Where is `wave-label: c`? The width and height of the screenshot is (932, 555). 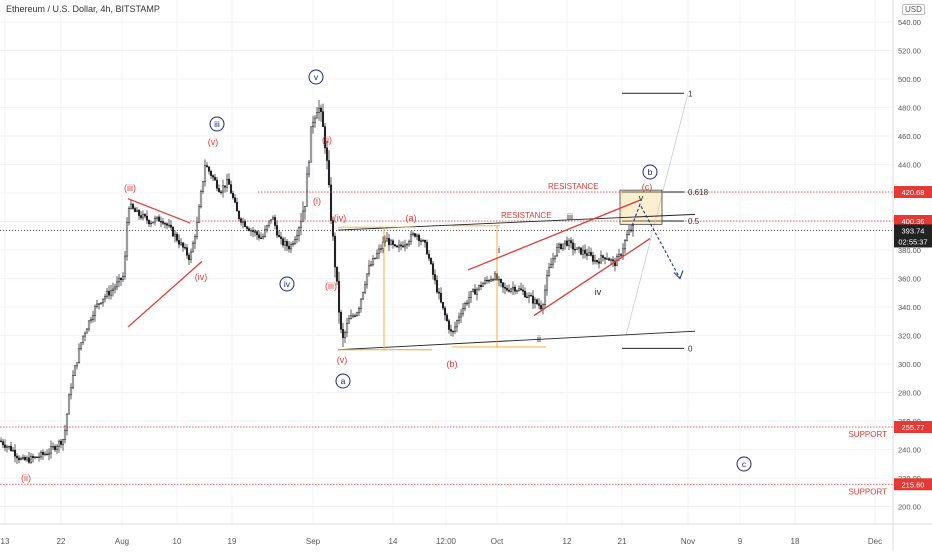
wave-label: c is located at coordinates (744, 464).